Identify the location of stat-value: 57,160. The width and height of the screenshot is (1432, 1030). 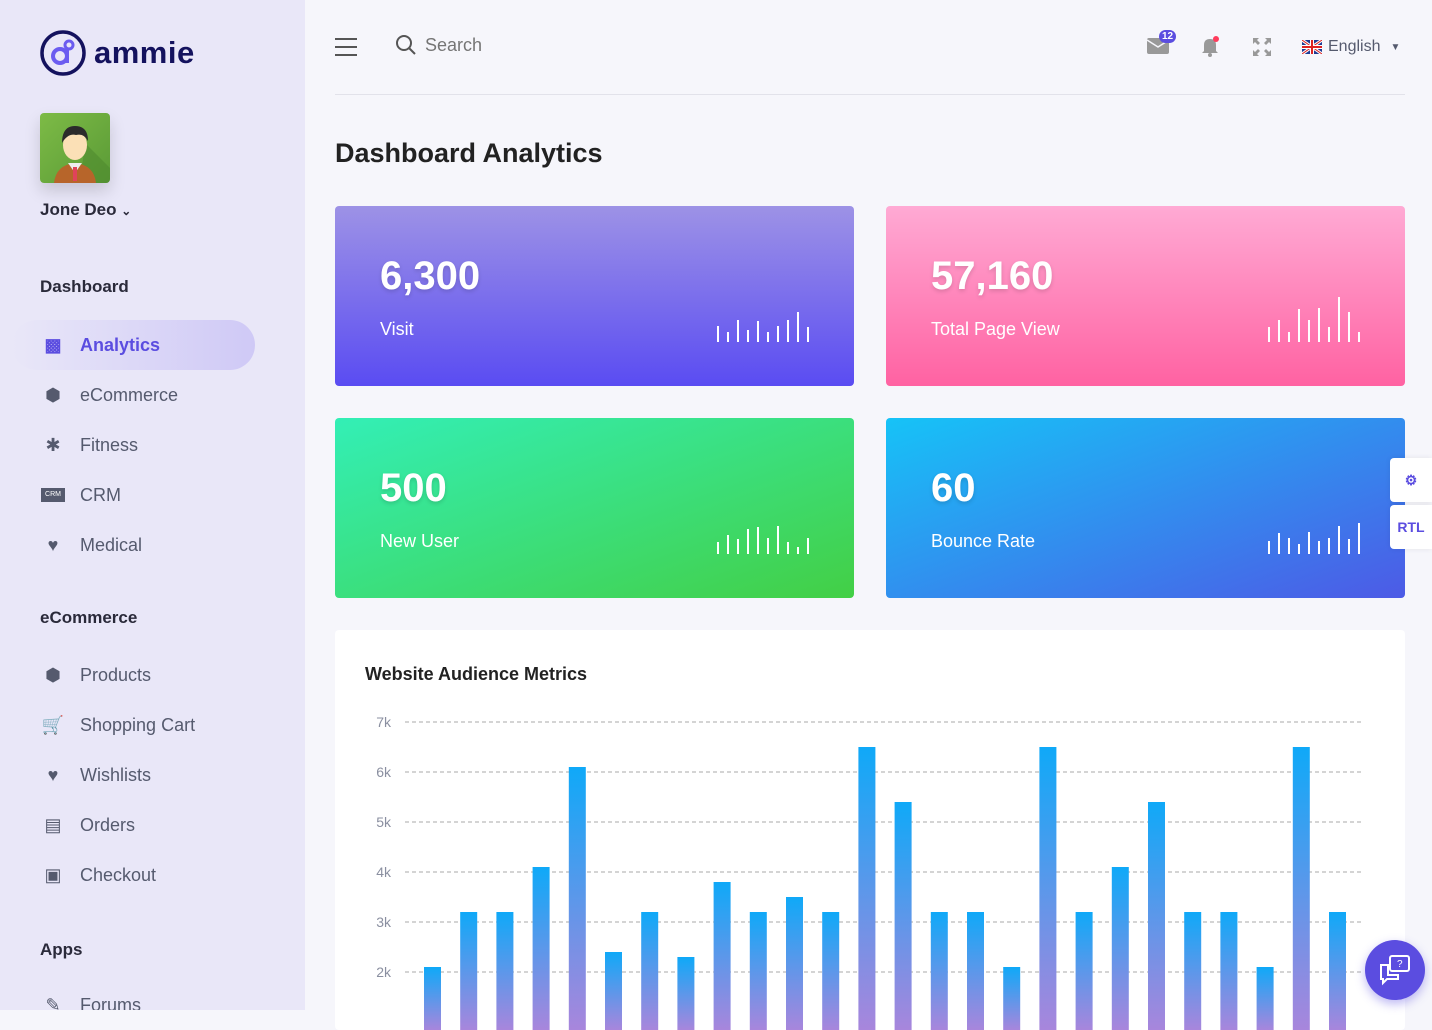
(992, 276).